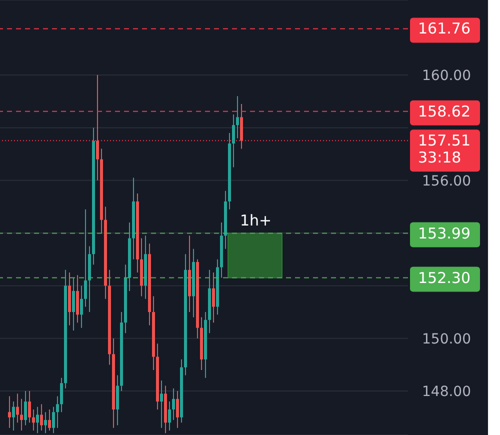 The height and width of the screenshot is (435, 500). What do you see at coordinates (256, 220) in the screenshot?
I see `band-label: 1h+` at bounding box center [256, 220].